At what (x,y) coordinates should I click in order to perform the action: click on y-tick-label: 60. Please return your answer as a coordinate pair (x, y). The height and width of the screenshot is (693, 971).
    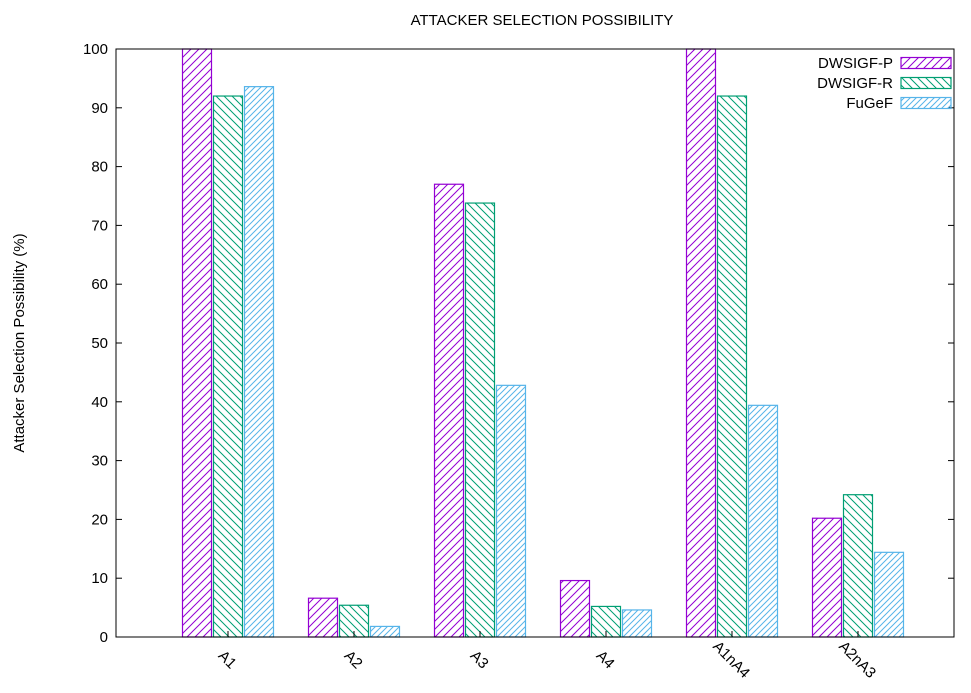
    Looking at the image, I should click on (99, 284).